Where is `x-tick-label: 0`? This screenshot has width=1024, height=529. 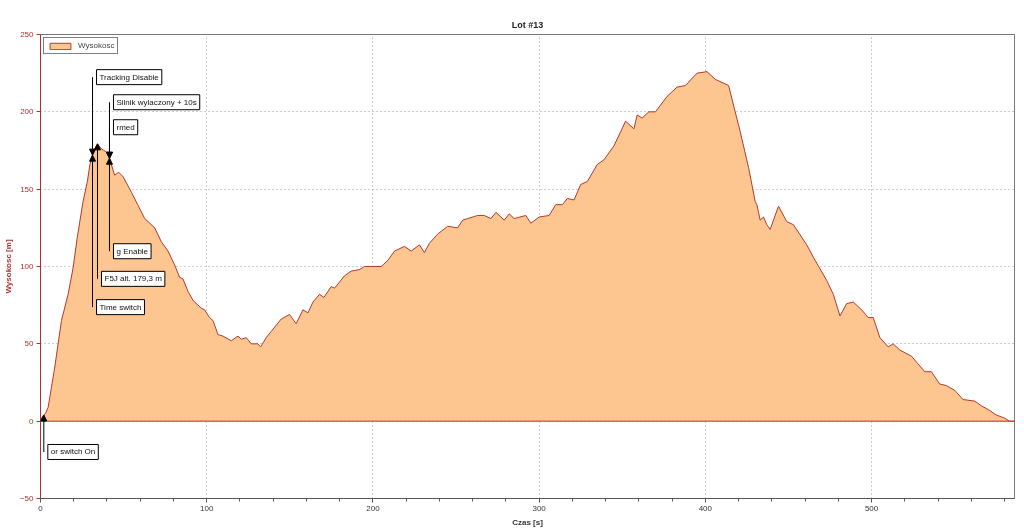
x-tick-label: 0 is located at coordinates (41, 508).